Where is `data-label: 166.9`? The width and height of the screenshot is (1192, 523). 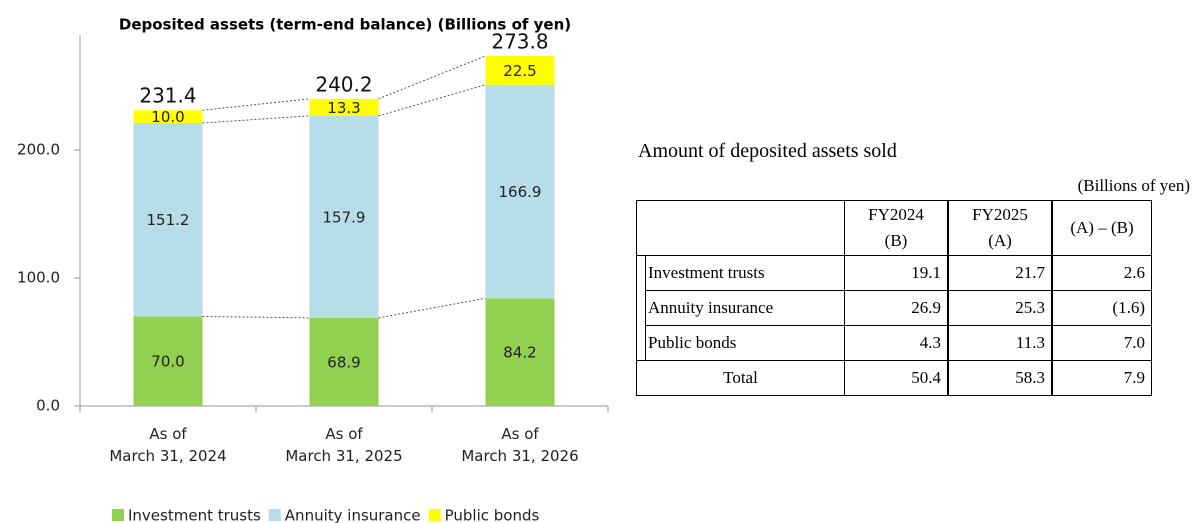 data-label: 166.9 is located at coordinates (520, 192).